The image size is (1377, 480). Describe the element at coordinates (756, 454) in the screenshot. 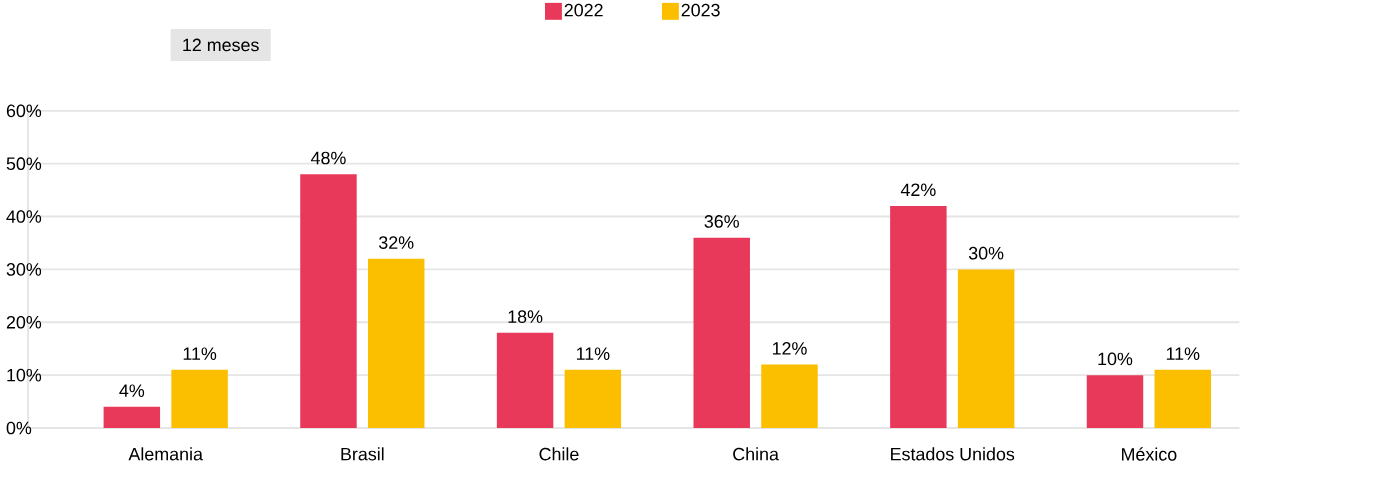

I see `x-tick-label: China` at that location.